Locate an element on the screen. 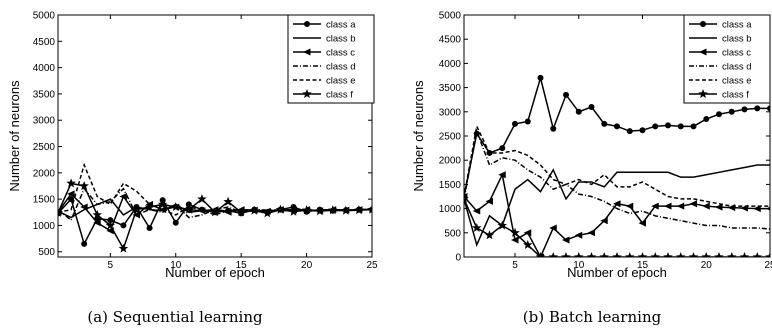  x-tick-label: 15 is located at coordinates (643, 265).